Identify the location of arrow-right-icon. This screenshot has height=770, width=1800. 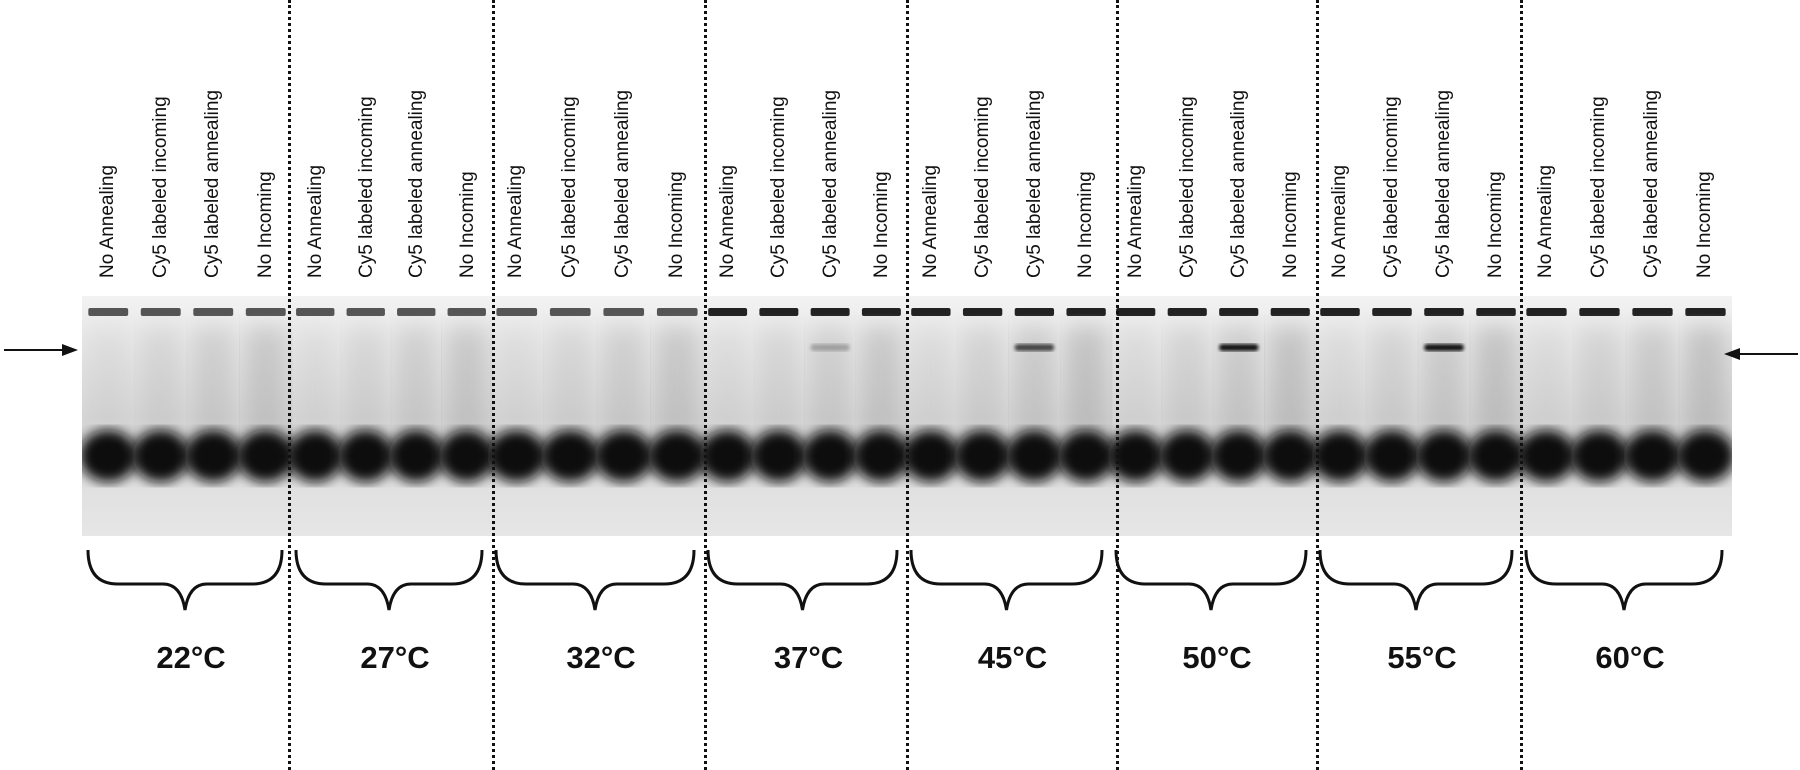
(41, 350).